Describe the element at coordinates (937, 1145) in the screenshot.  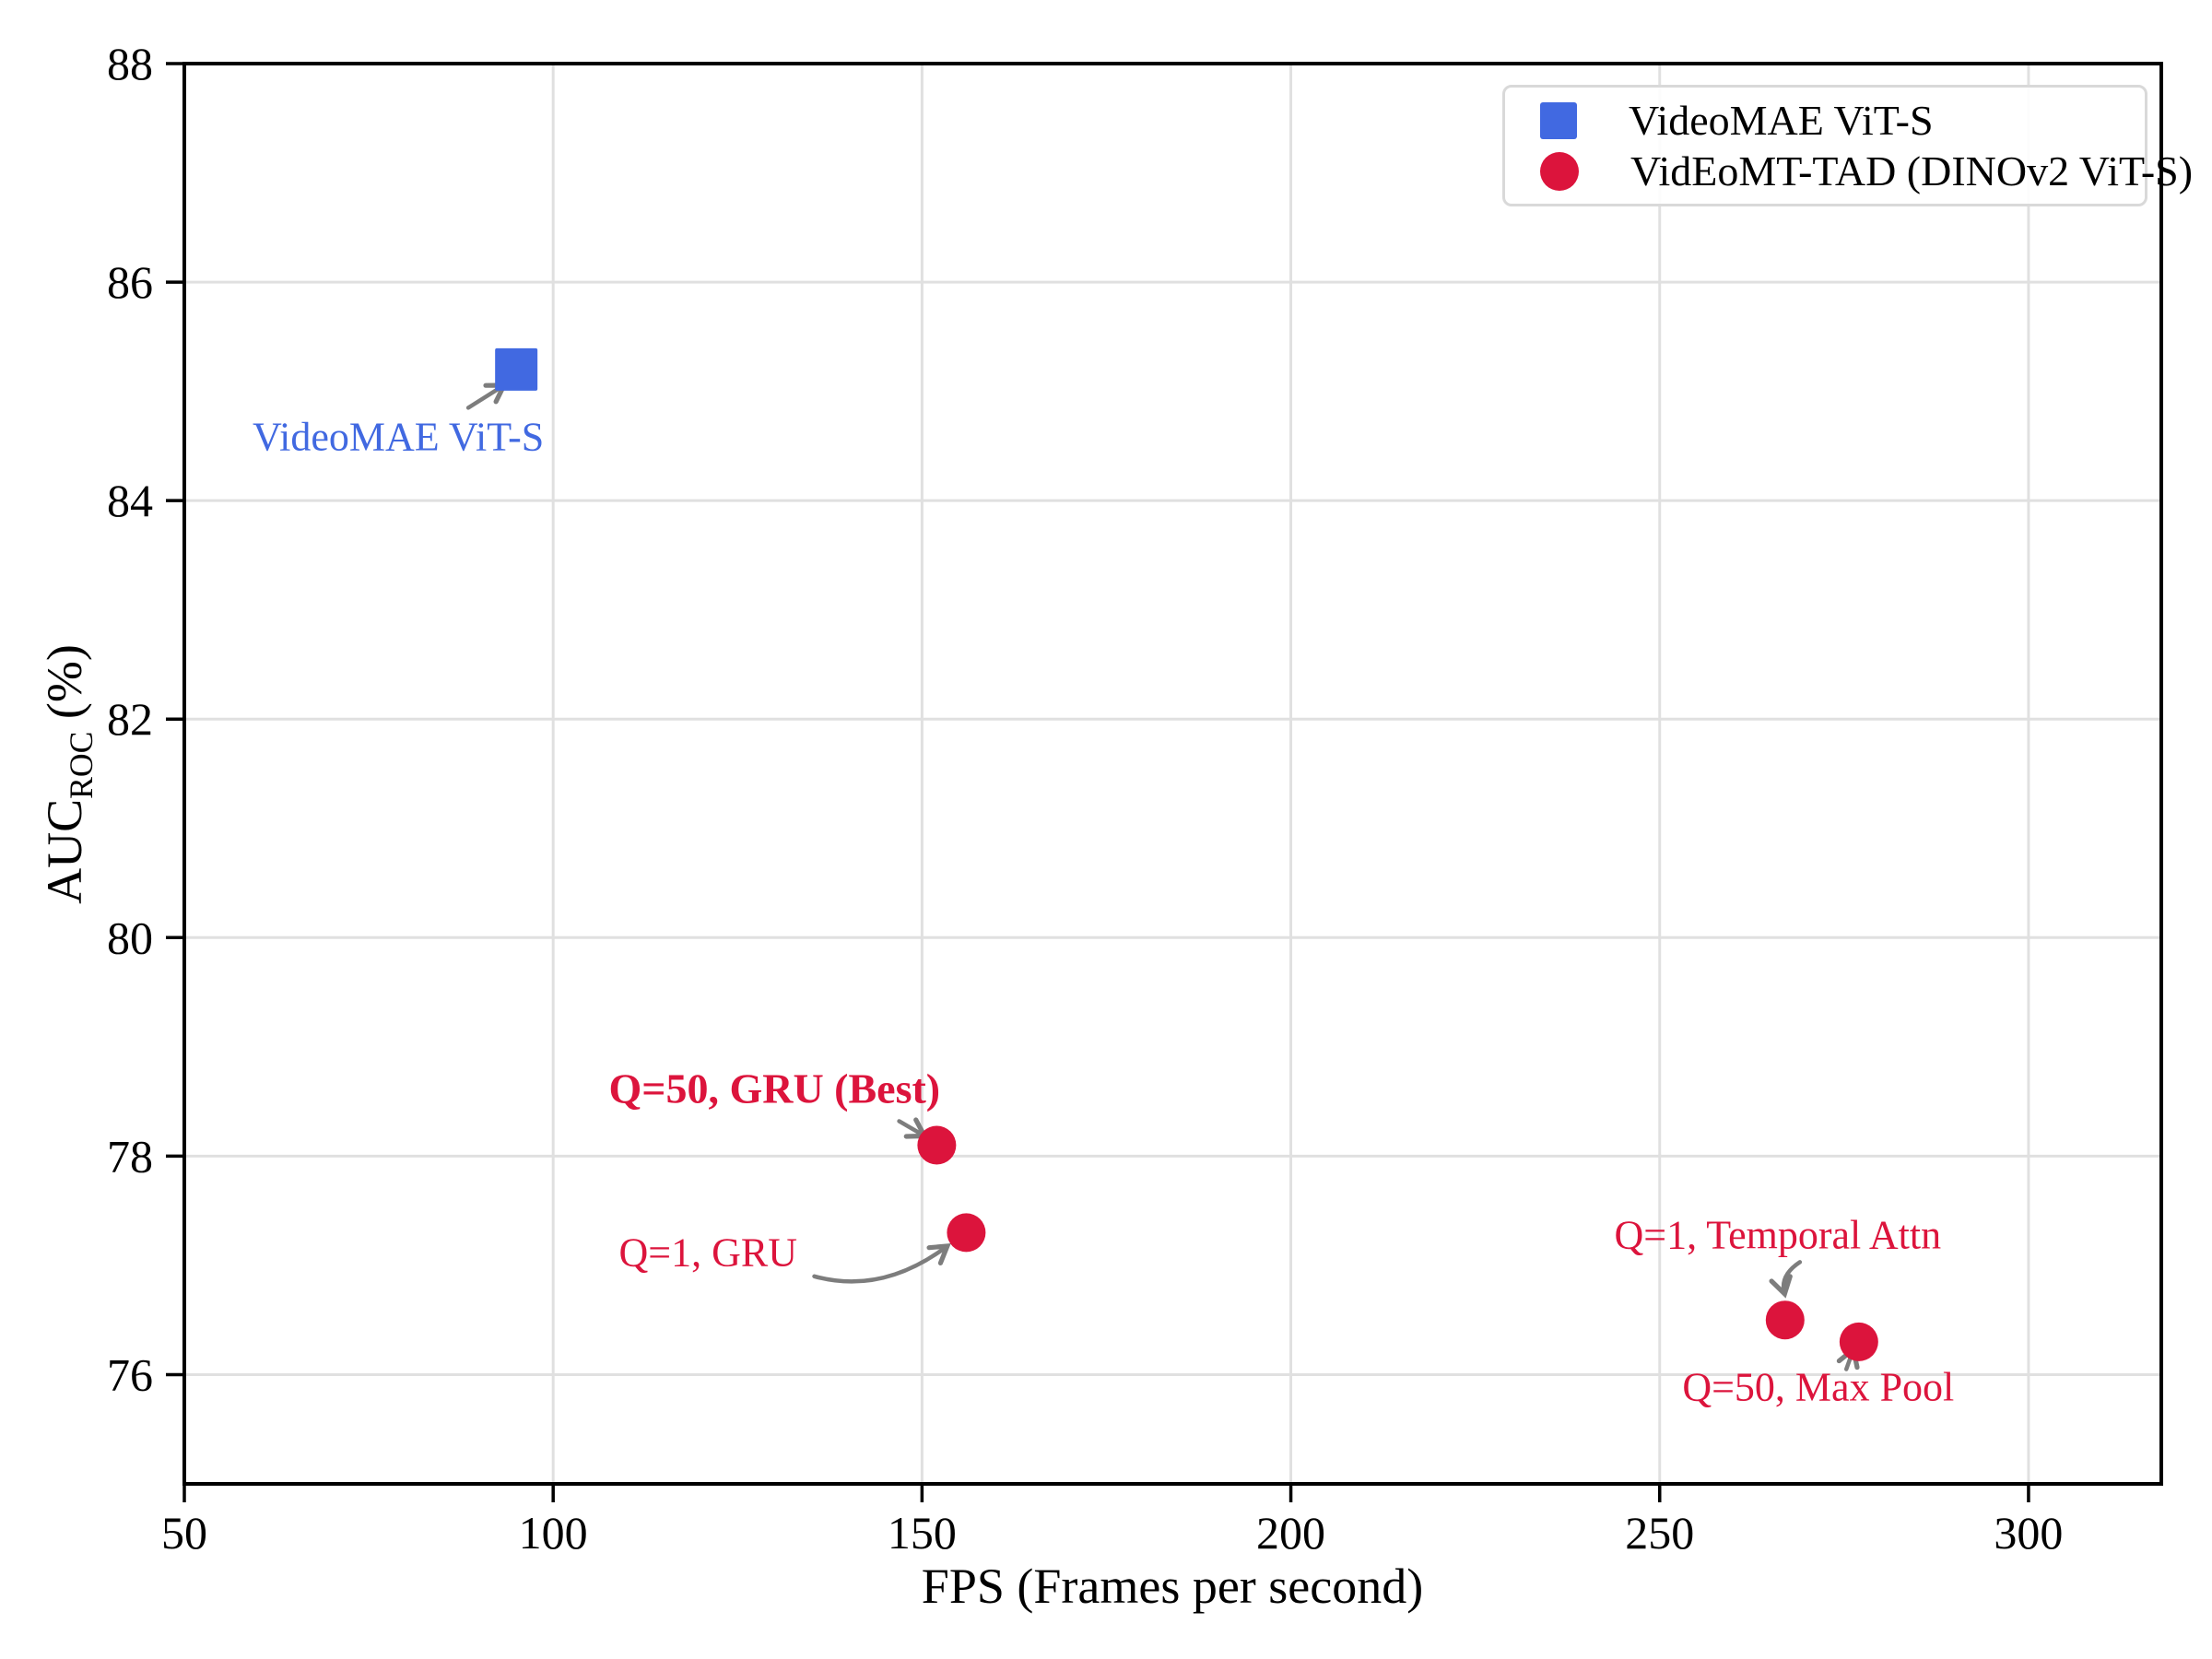
I see `point-q-50-gru-best` at that location.